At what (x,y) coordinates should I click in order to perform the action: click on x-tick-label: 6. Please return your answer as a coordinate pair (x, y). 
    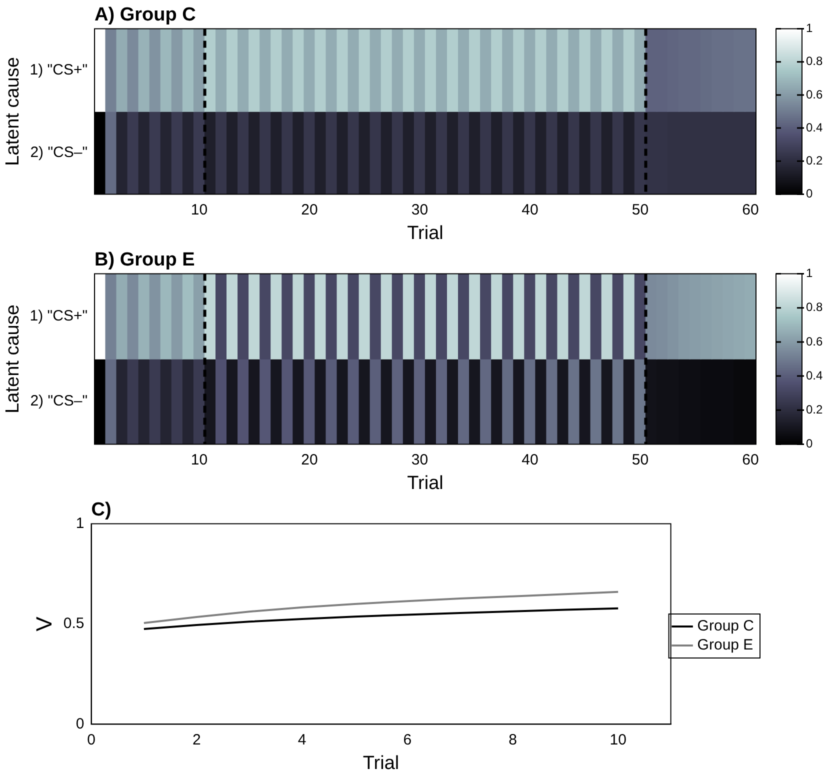
    Looking at the image, I should click on (407, 739).